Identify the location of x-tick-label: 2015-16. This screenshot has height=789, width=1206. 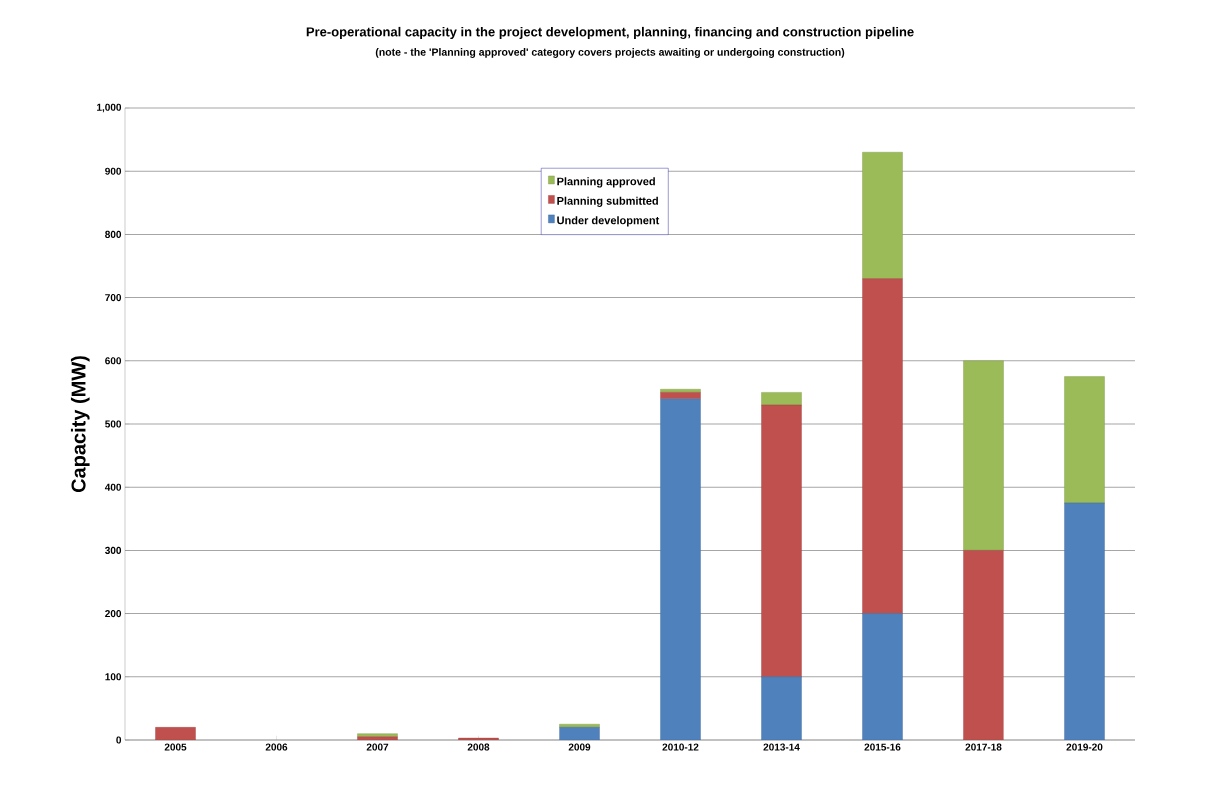
(882, 747).